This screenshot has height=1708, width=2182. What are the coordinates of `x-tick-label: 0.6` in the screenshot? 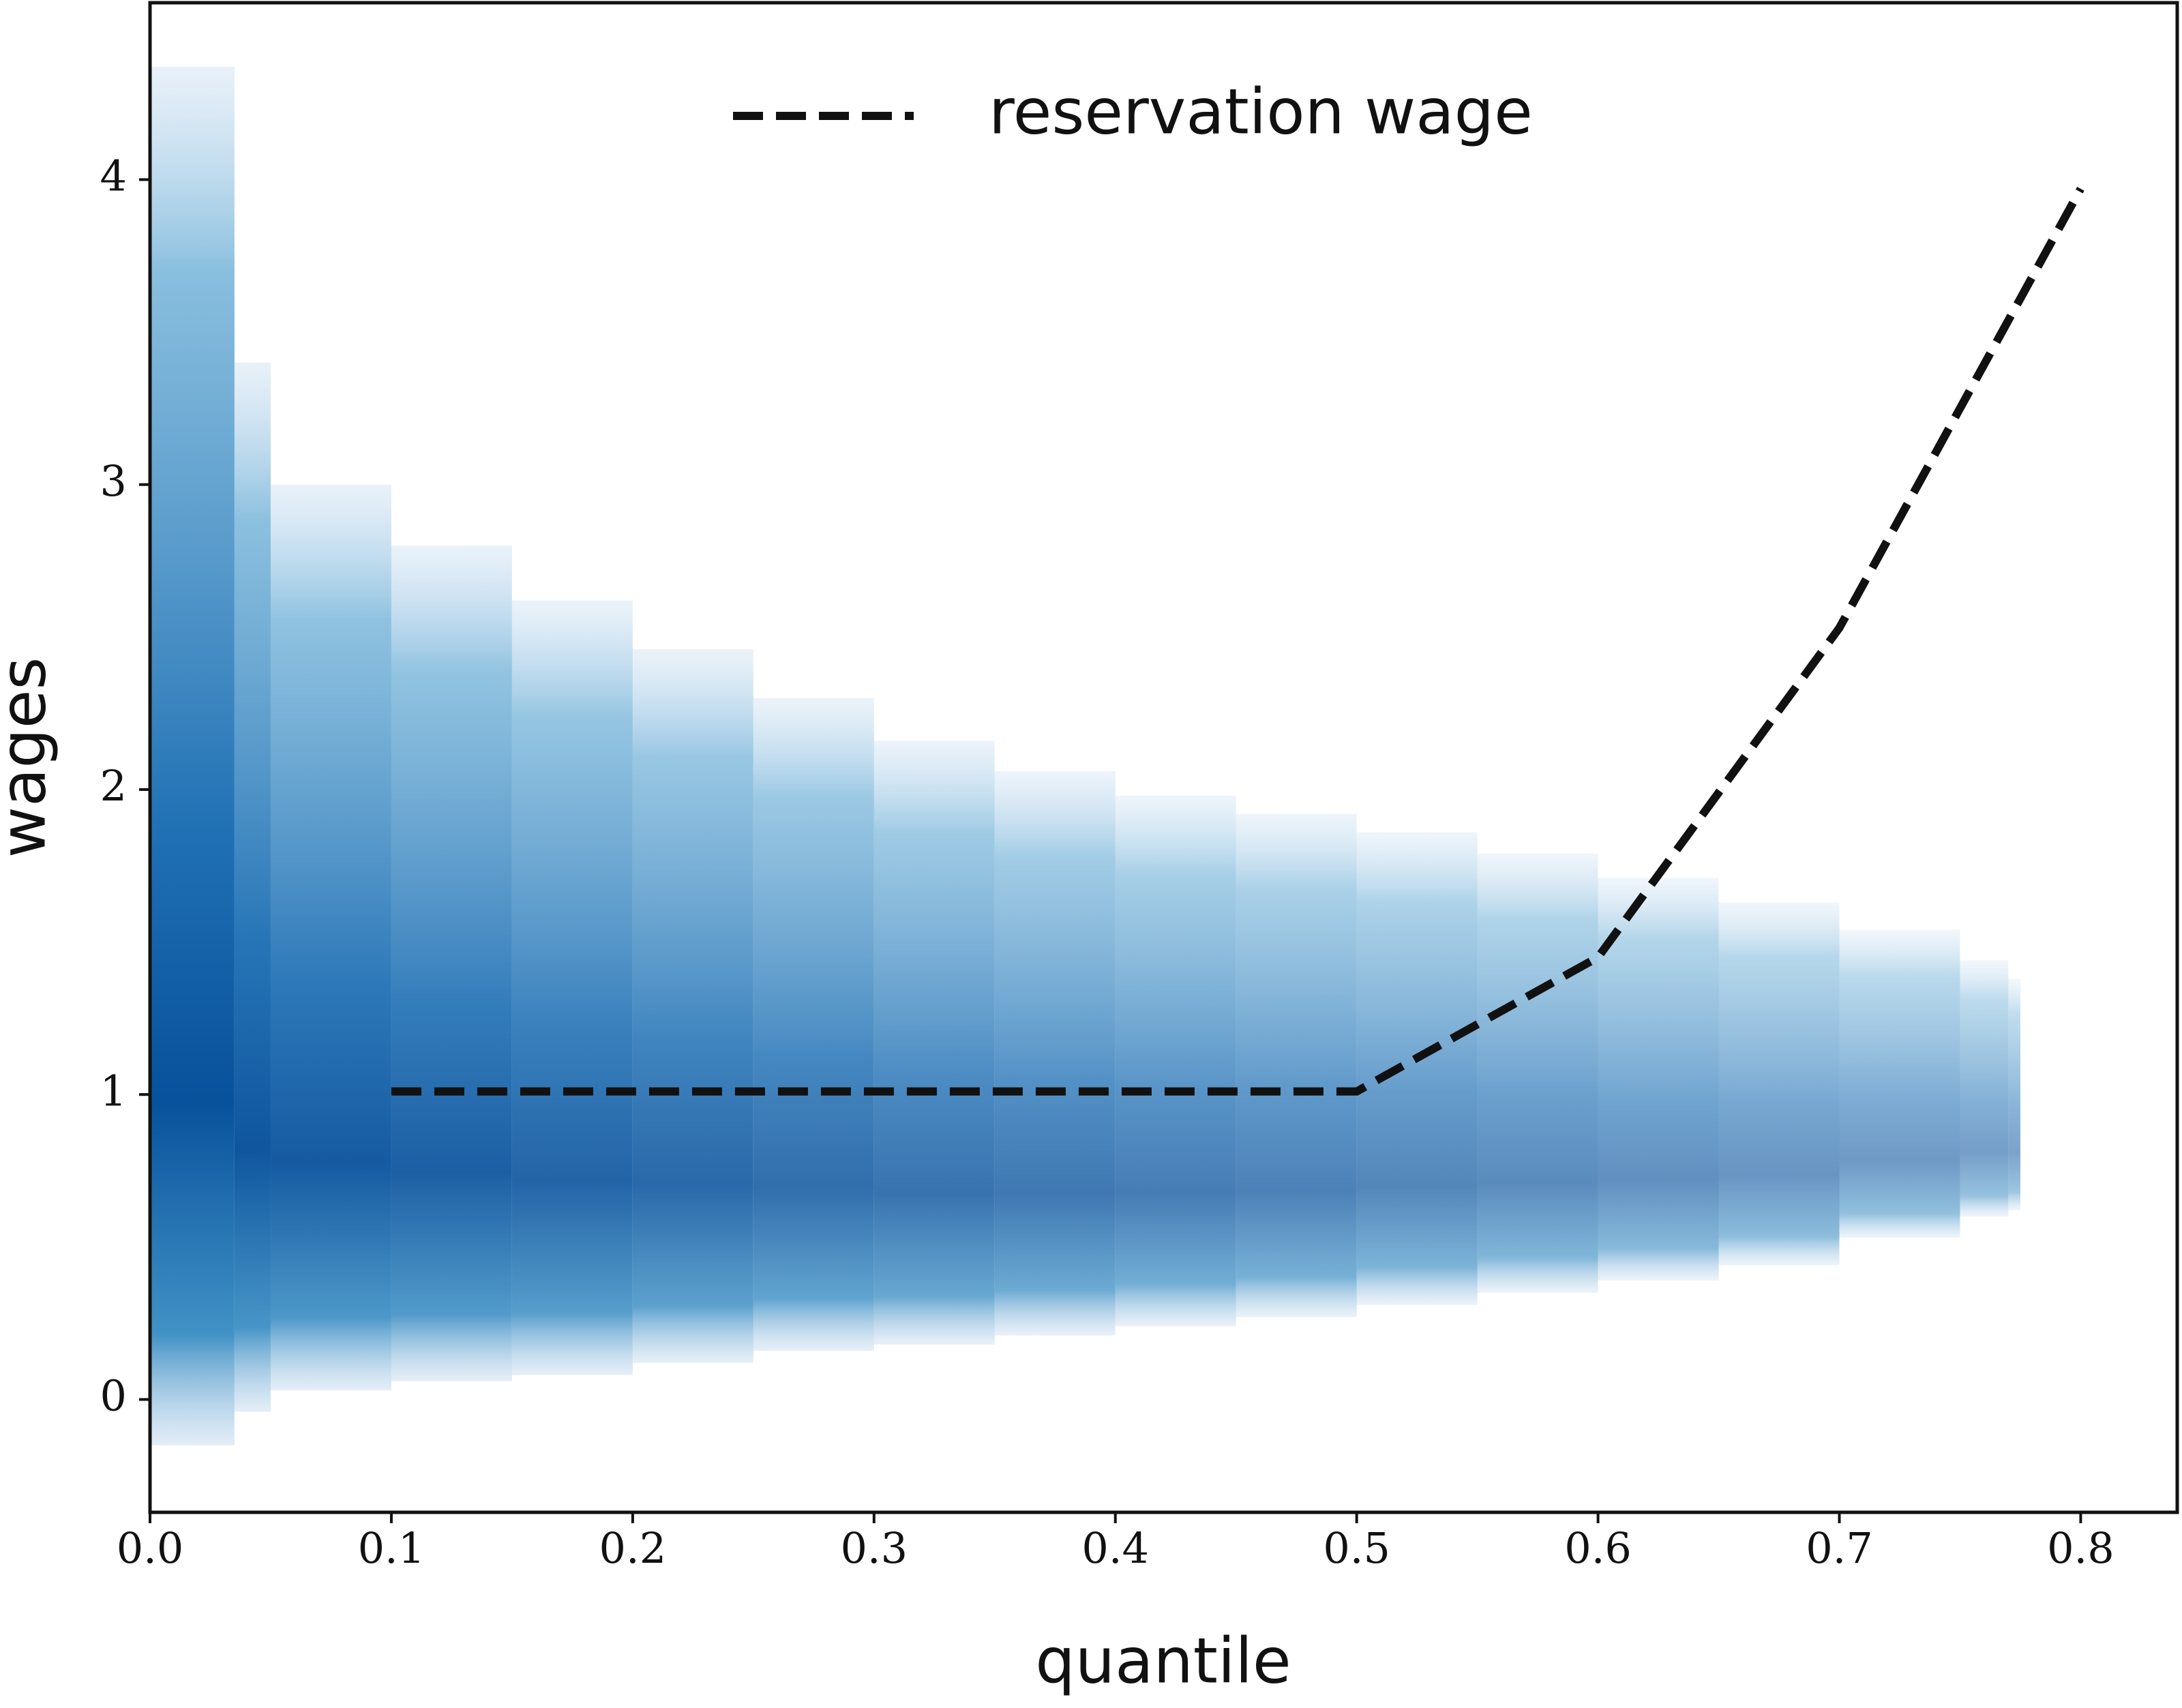 It's located at (1598, 1548).